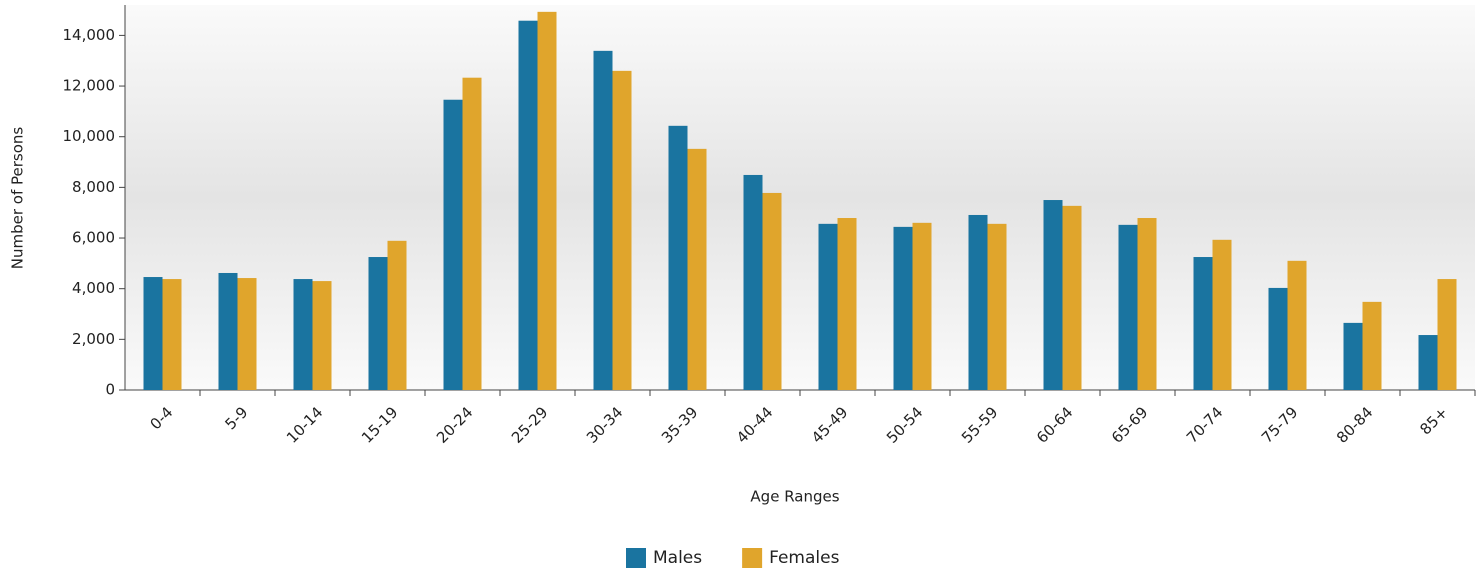  I want to click on x-tick-label: 30-34, so click(605, 425).